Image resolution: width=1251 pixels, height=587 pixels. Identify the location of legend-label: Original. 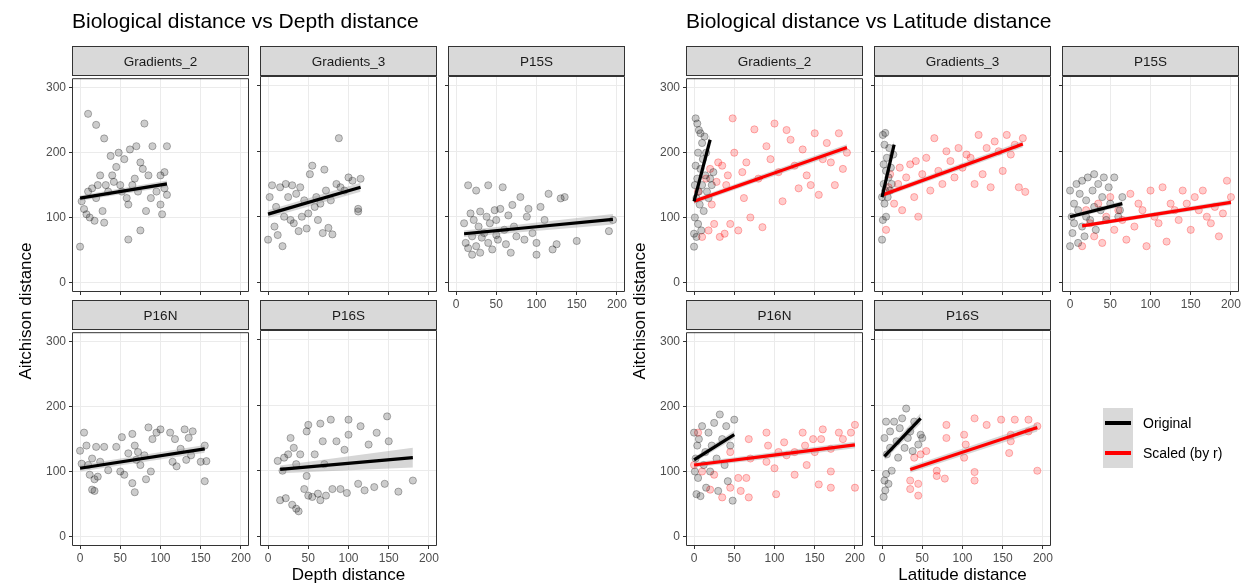
(1167, 423).